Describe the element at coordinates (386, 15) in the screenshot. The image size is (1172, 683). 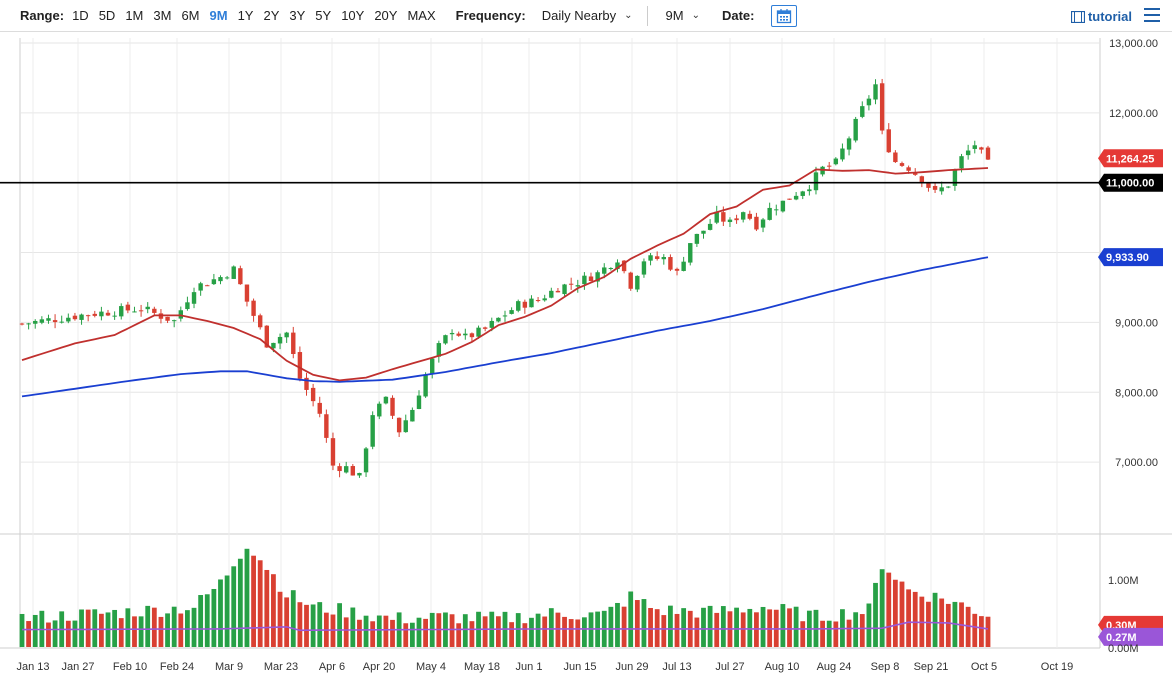
I see `range-20y-button: 20Y` at that location.